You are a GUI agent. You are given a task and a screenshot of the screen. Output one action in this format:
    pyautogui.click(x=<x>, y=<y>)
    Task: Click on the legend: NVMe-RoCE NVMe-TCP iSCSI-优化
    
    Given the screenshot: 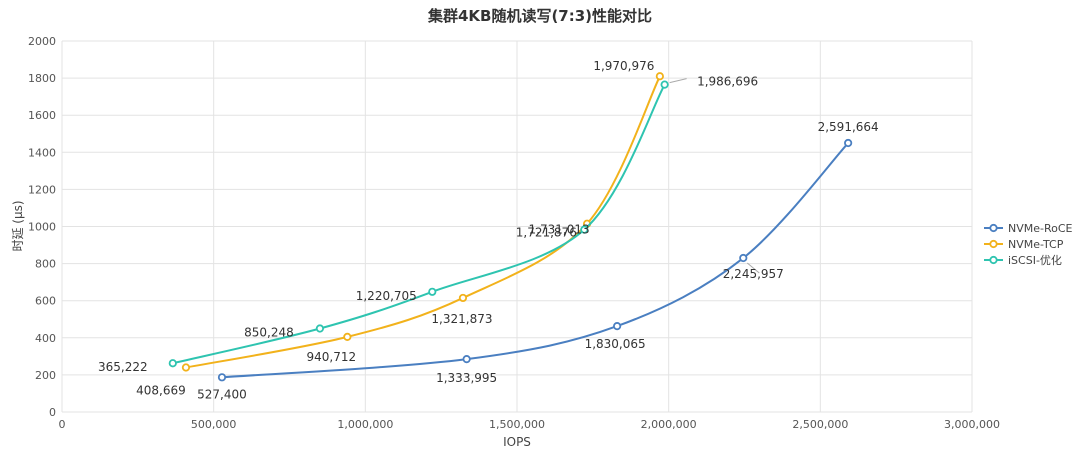 What is the action you would take?
    pyautogui.click(x=1028, y=244)
    